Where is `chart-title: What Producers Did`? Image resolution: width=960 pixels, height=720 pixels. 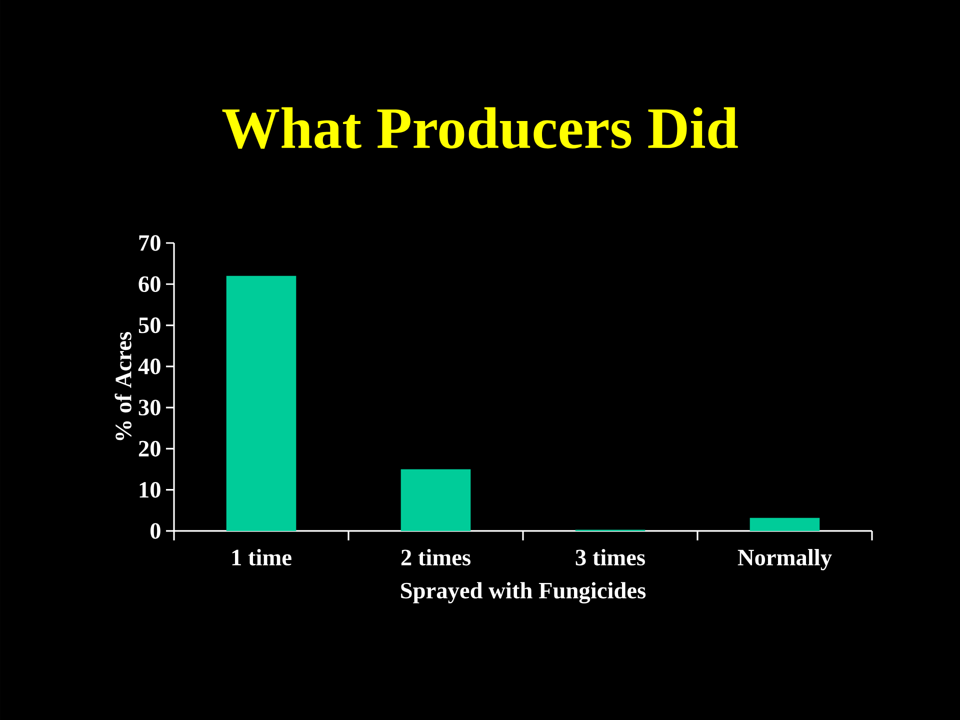
chart-title: What Producers Did is located at coordinates (480, 128).